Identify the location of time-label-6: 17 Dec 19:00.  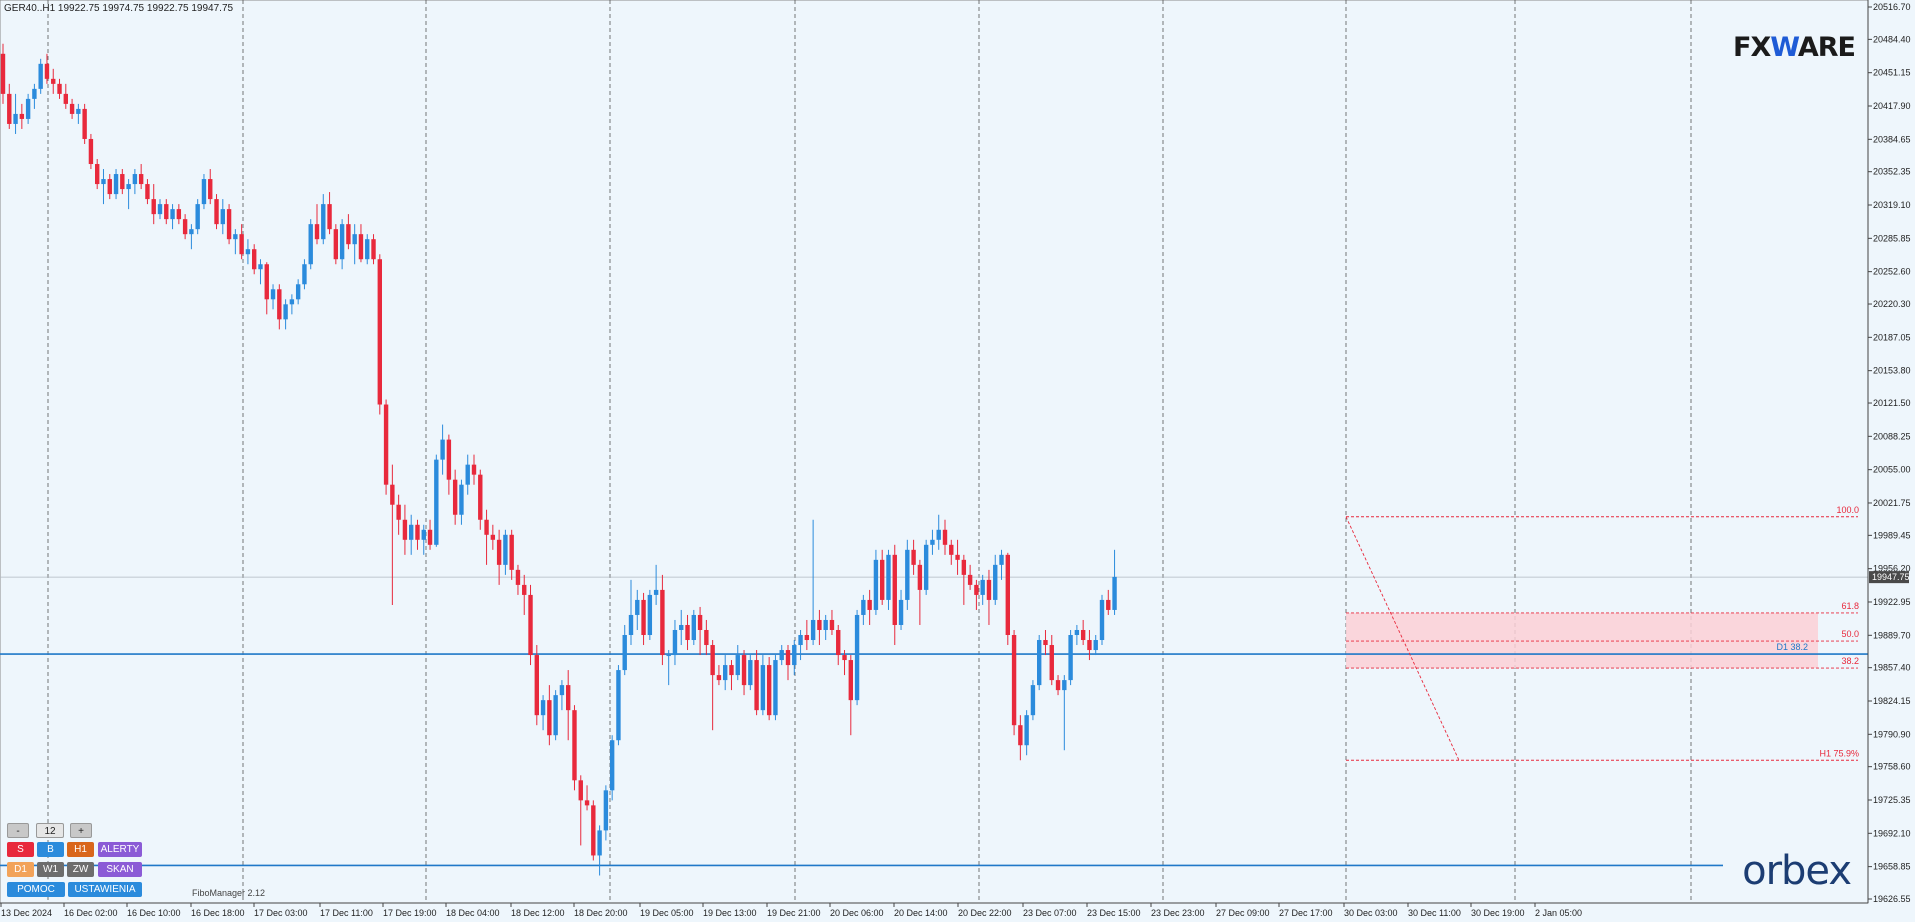
(410, 913).